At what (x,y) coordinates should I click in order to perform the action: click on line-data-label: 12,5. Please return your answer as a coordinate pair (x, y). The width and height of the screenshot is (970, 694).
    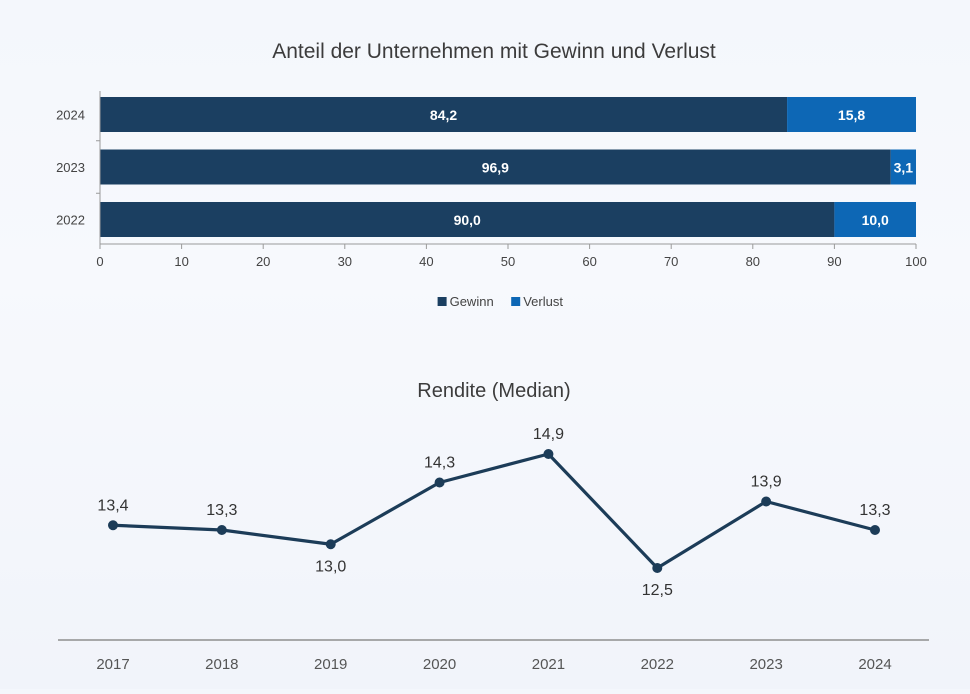
    Looking at the image, I should click on (657, 590).